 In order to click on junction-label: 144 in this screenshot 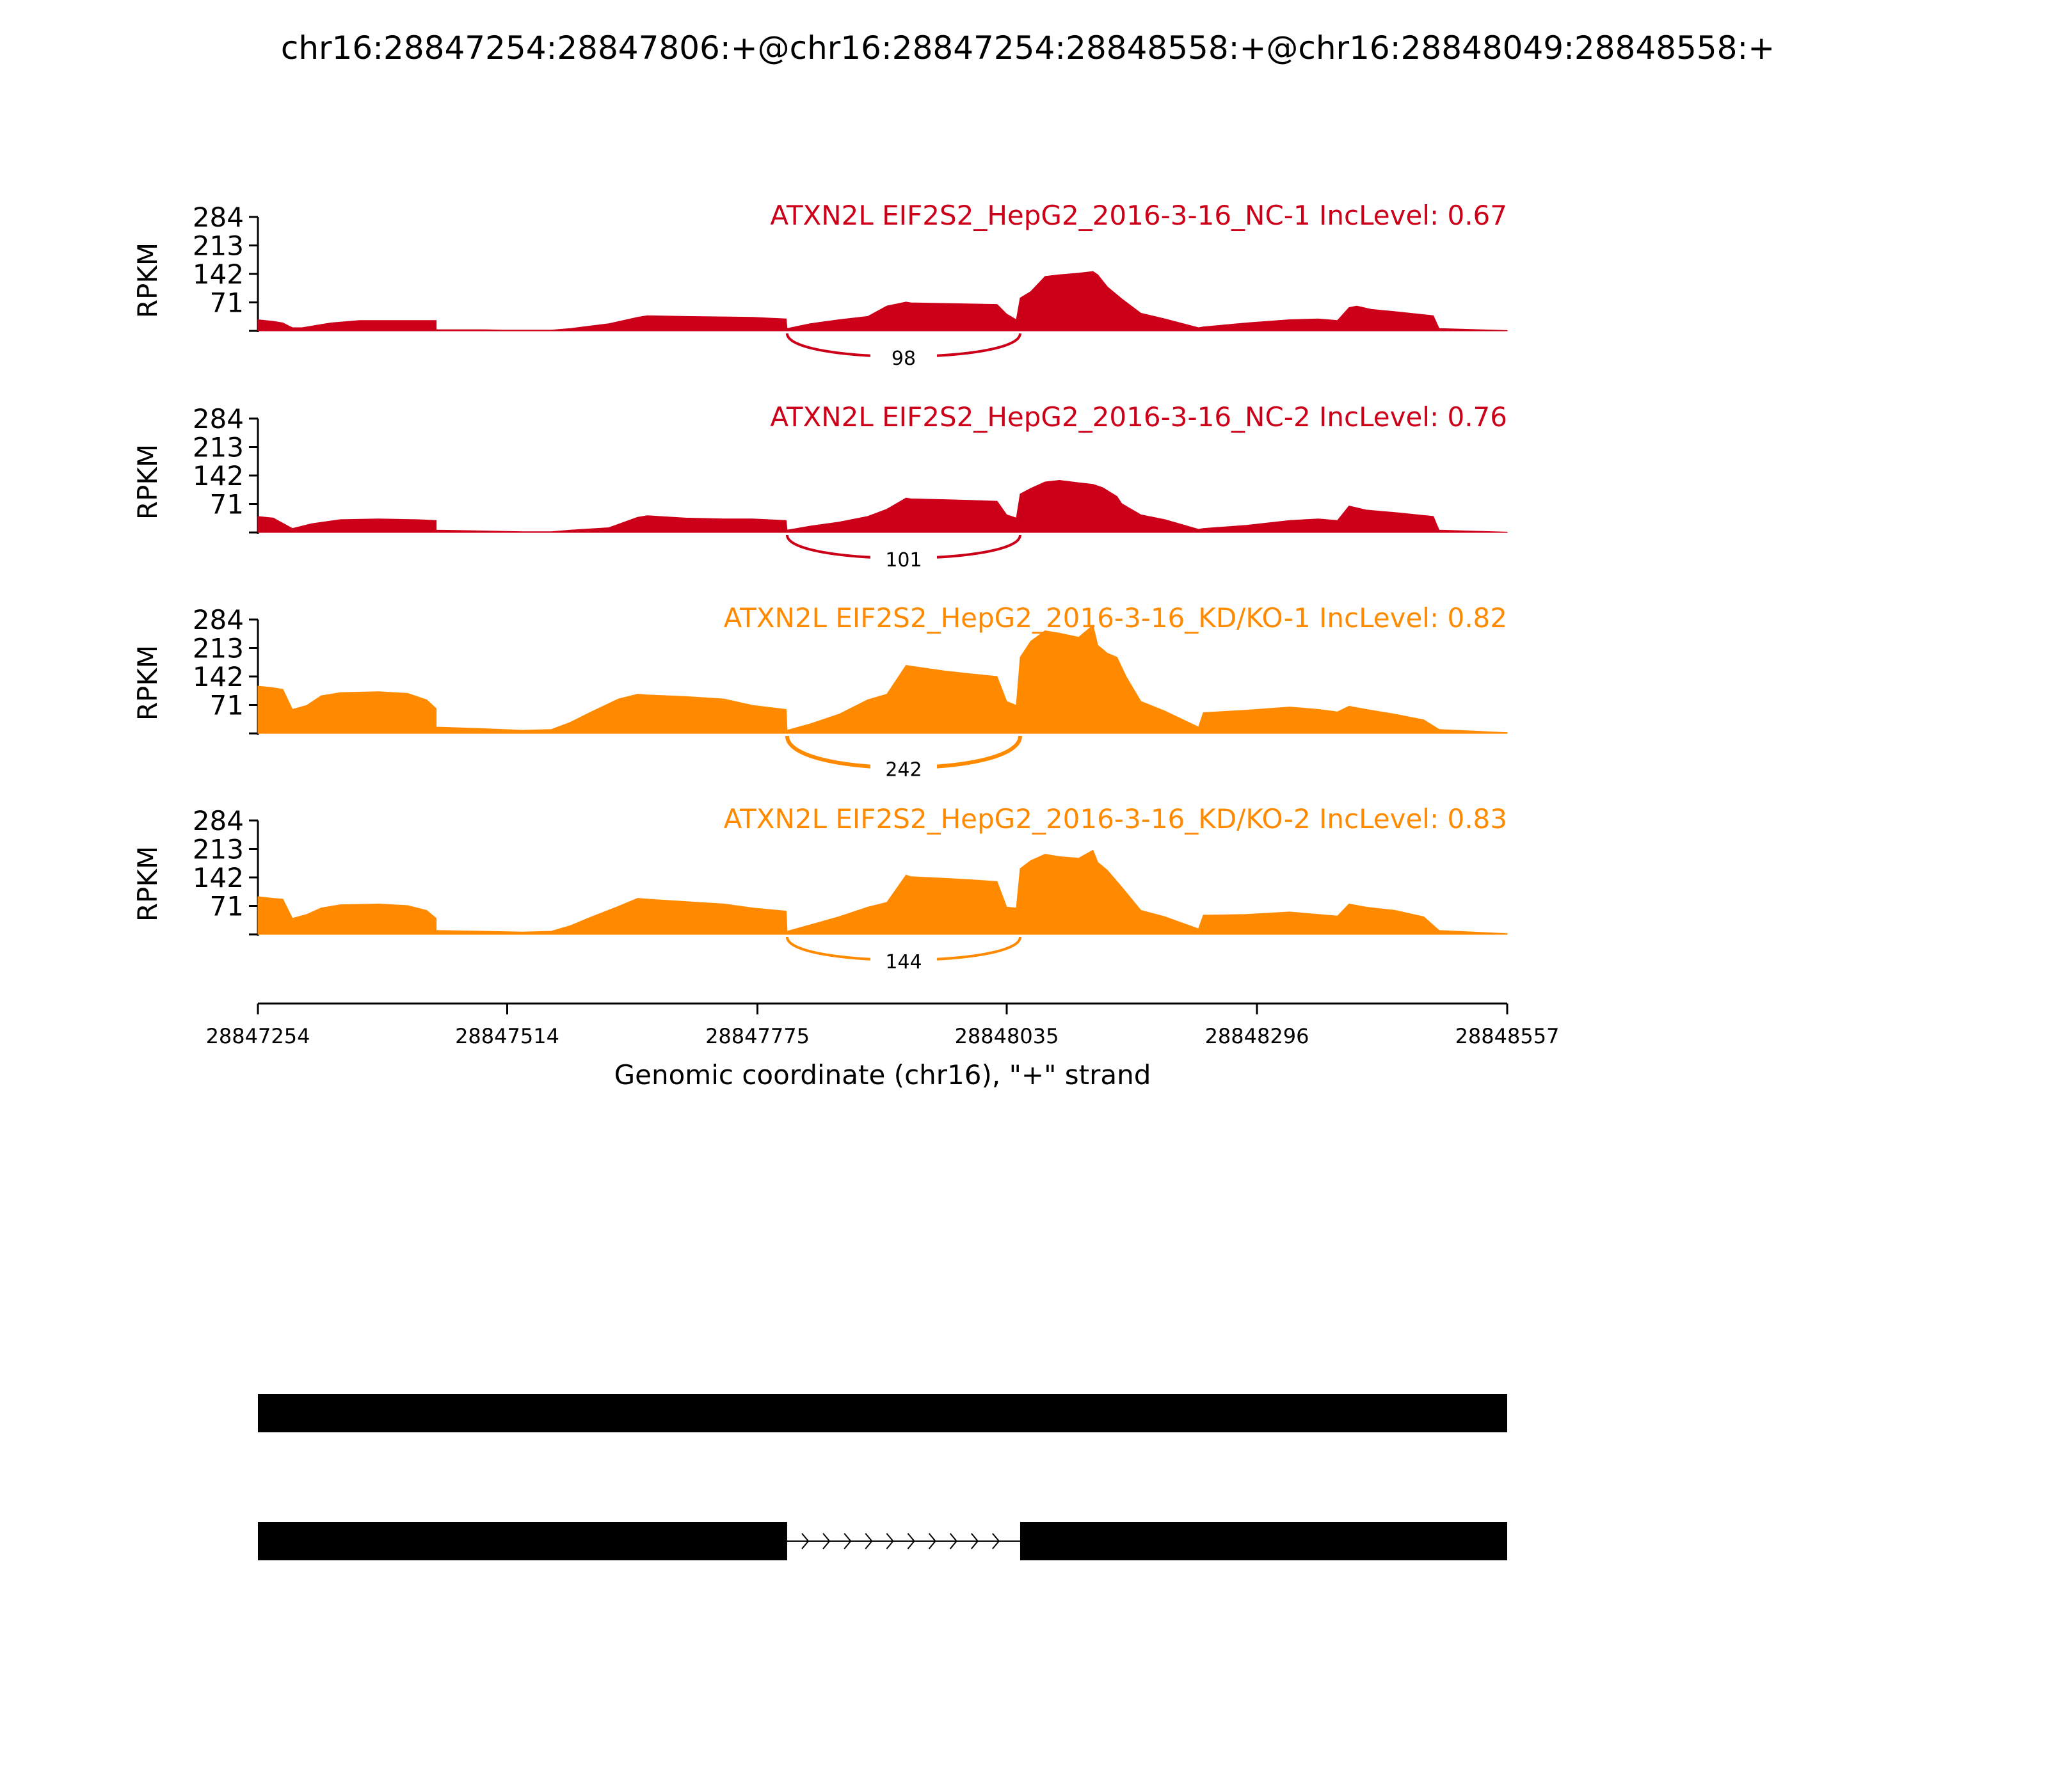, I will do `click(903, 962)`.